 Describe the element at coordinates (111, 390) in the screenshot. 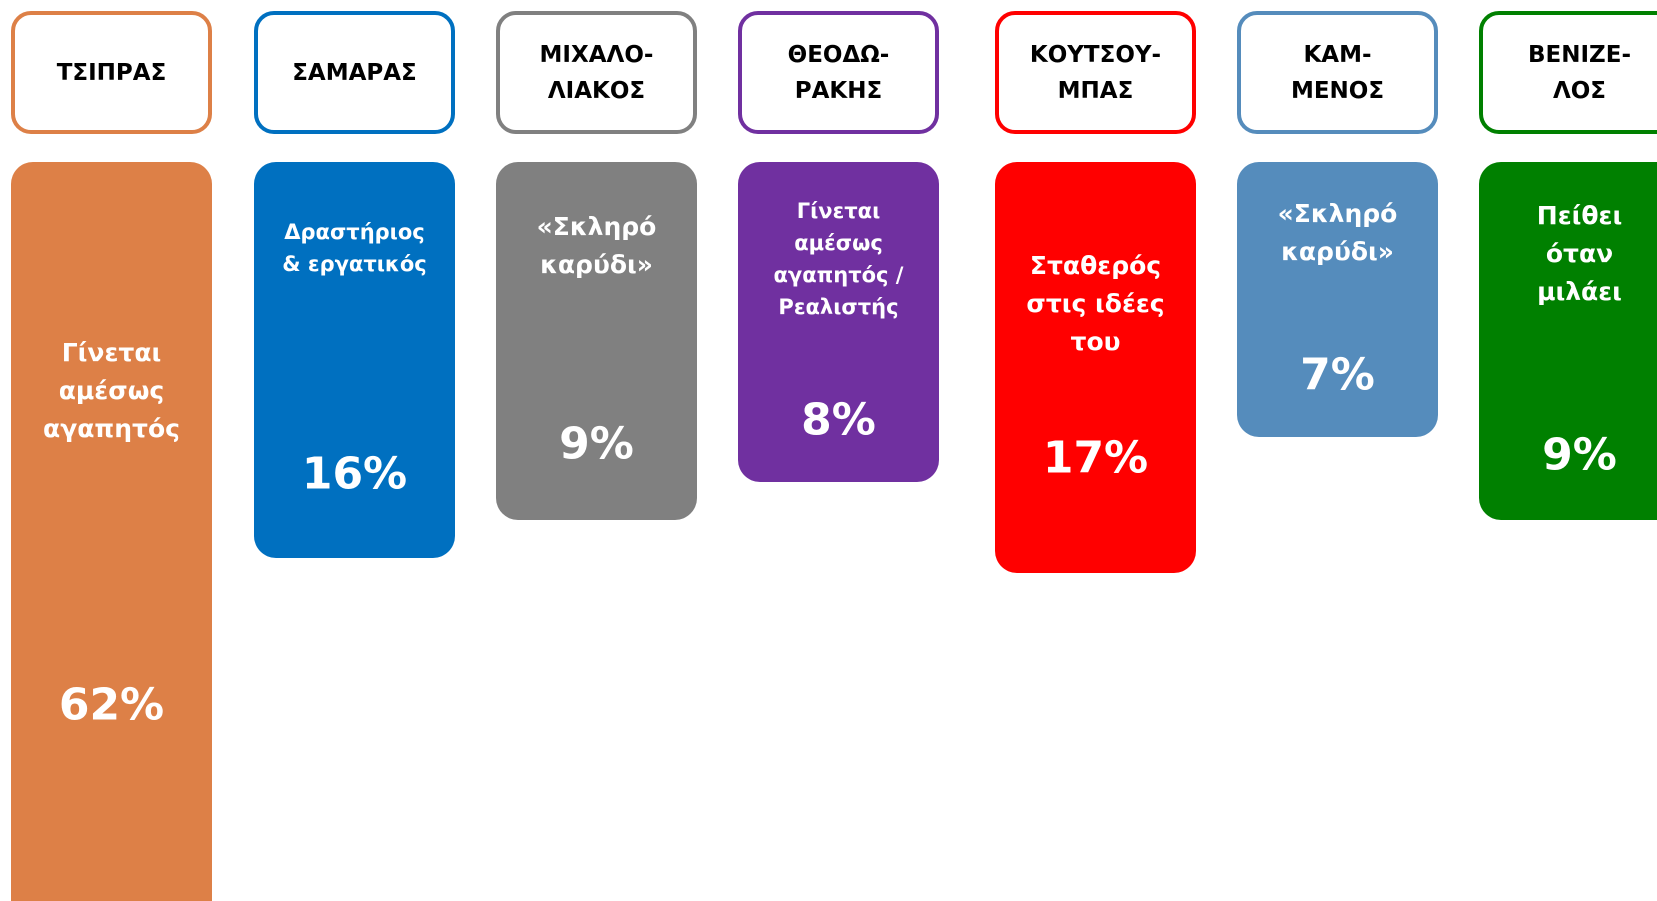

I see `description: Γίνεται αμέσως αγαπητός` at that location.